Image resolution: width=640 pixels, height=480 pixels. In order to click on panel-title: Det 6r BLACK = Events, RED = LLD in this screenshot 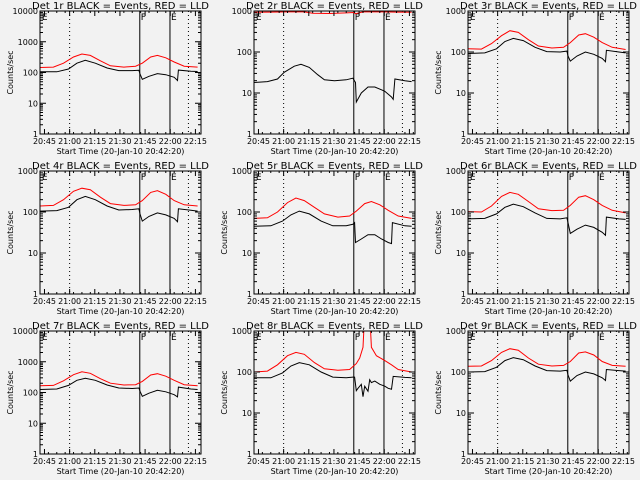, I will do `click(548, 166)`.